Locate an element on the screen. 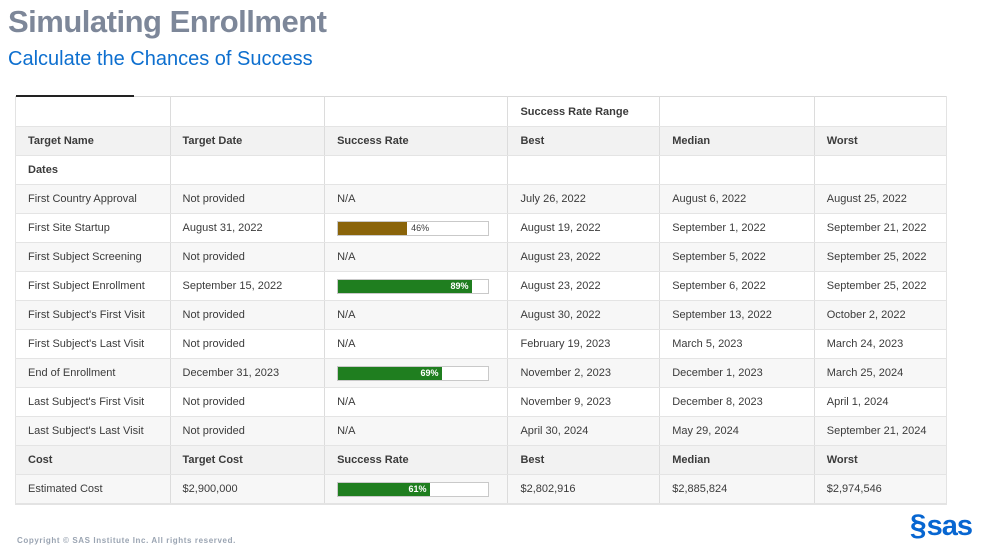  cell-target-name: First Site Startup is located at coordinates (93, 228).